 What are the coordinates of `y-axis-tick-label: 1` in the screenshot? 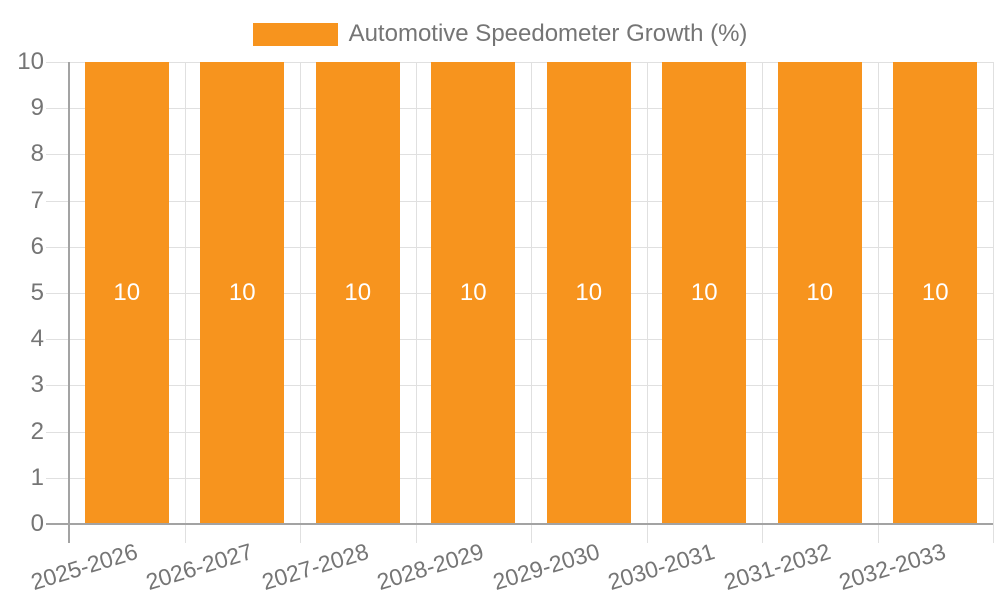 It's located at (37, 477).